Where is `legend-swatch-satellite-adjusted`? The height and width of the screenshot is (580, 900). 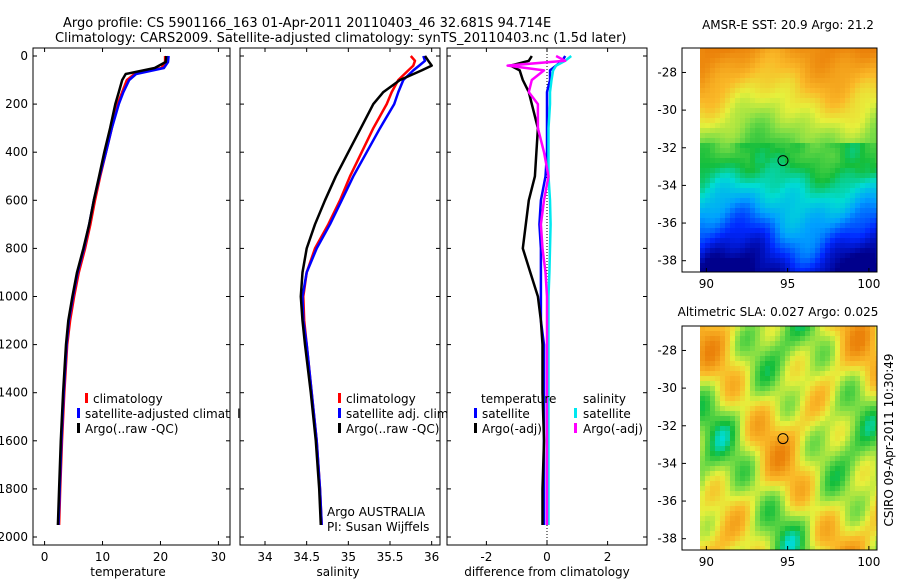 legend-swatch-satellite-adjusted is located at coordinates (78, 413).